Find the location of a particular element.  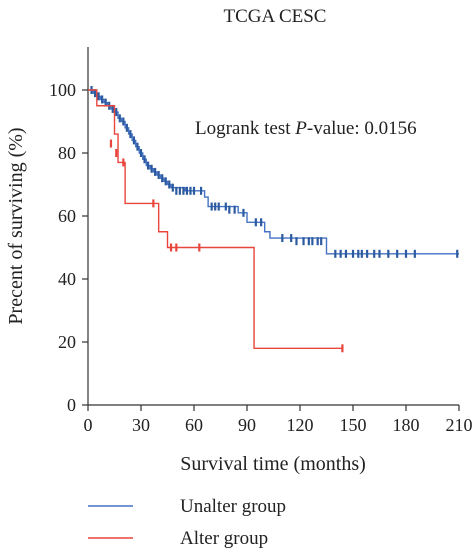

x-tick-label: 0 is located at coordinates (88, 425).